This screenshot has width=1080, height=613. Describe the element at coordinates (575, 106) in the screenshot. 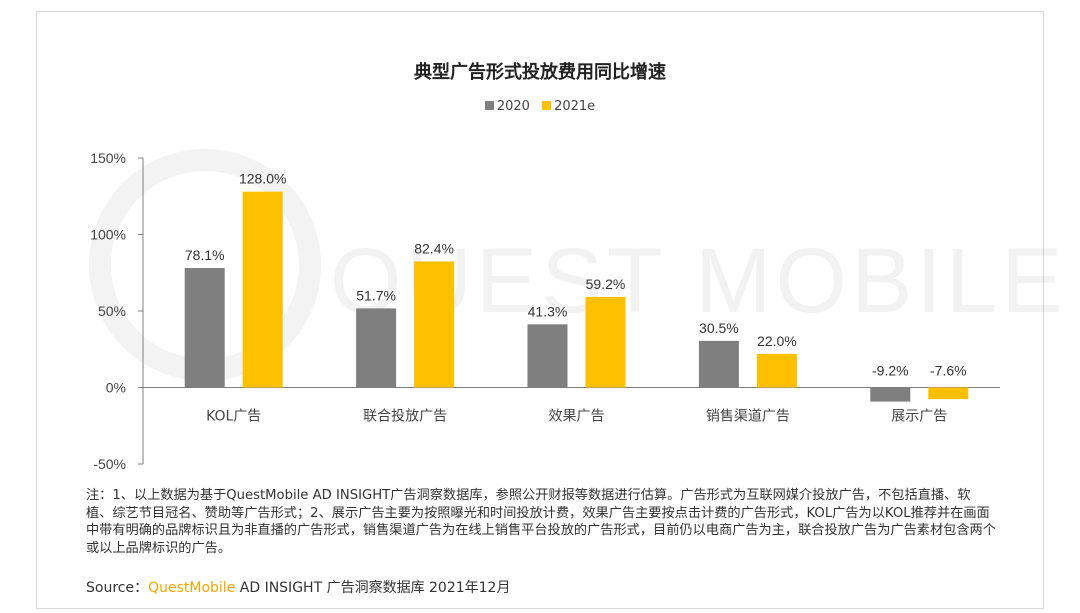

I see `legend-label-2021e: 2021e` at that location.